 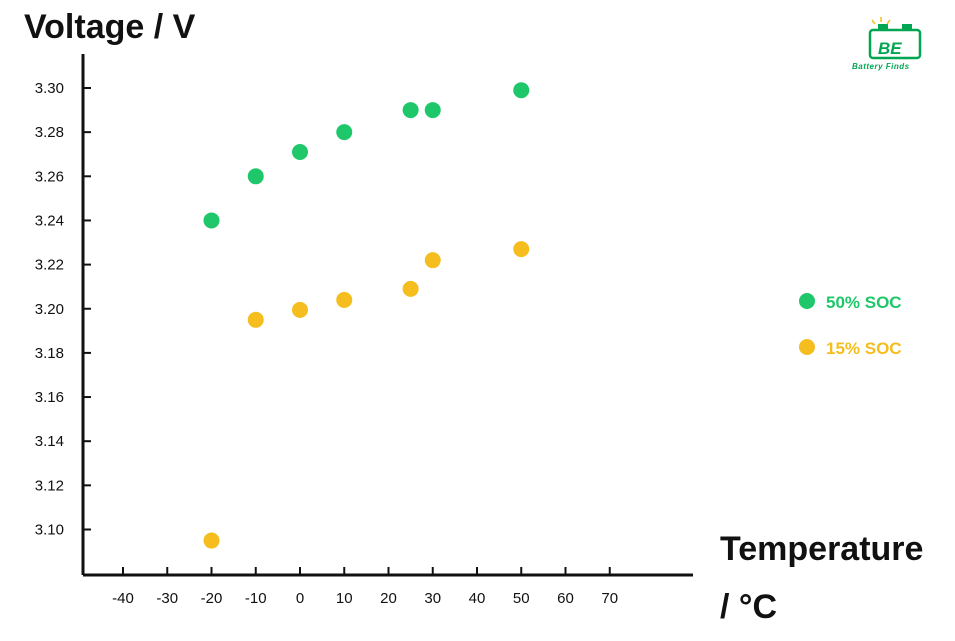 I want to click on battery-finds-logo: BE Battery Finds, so click(x=887, y=44).